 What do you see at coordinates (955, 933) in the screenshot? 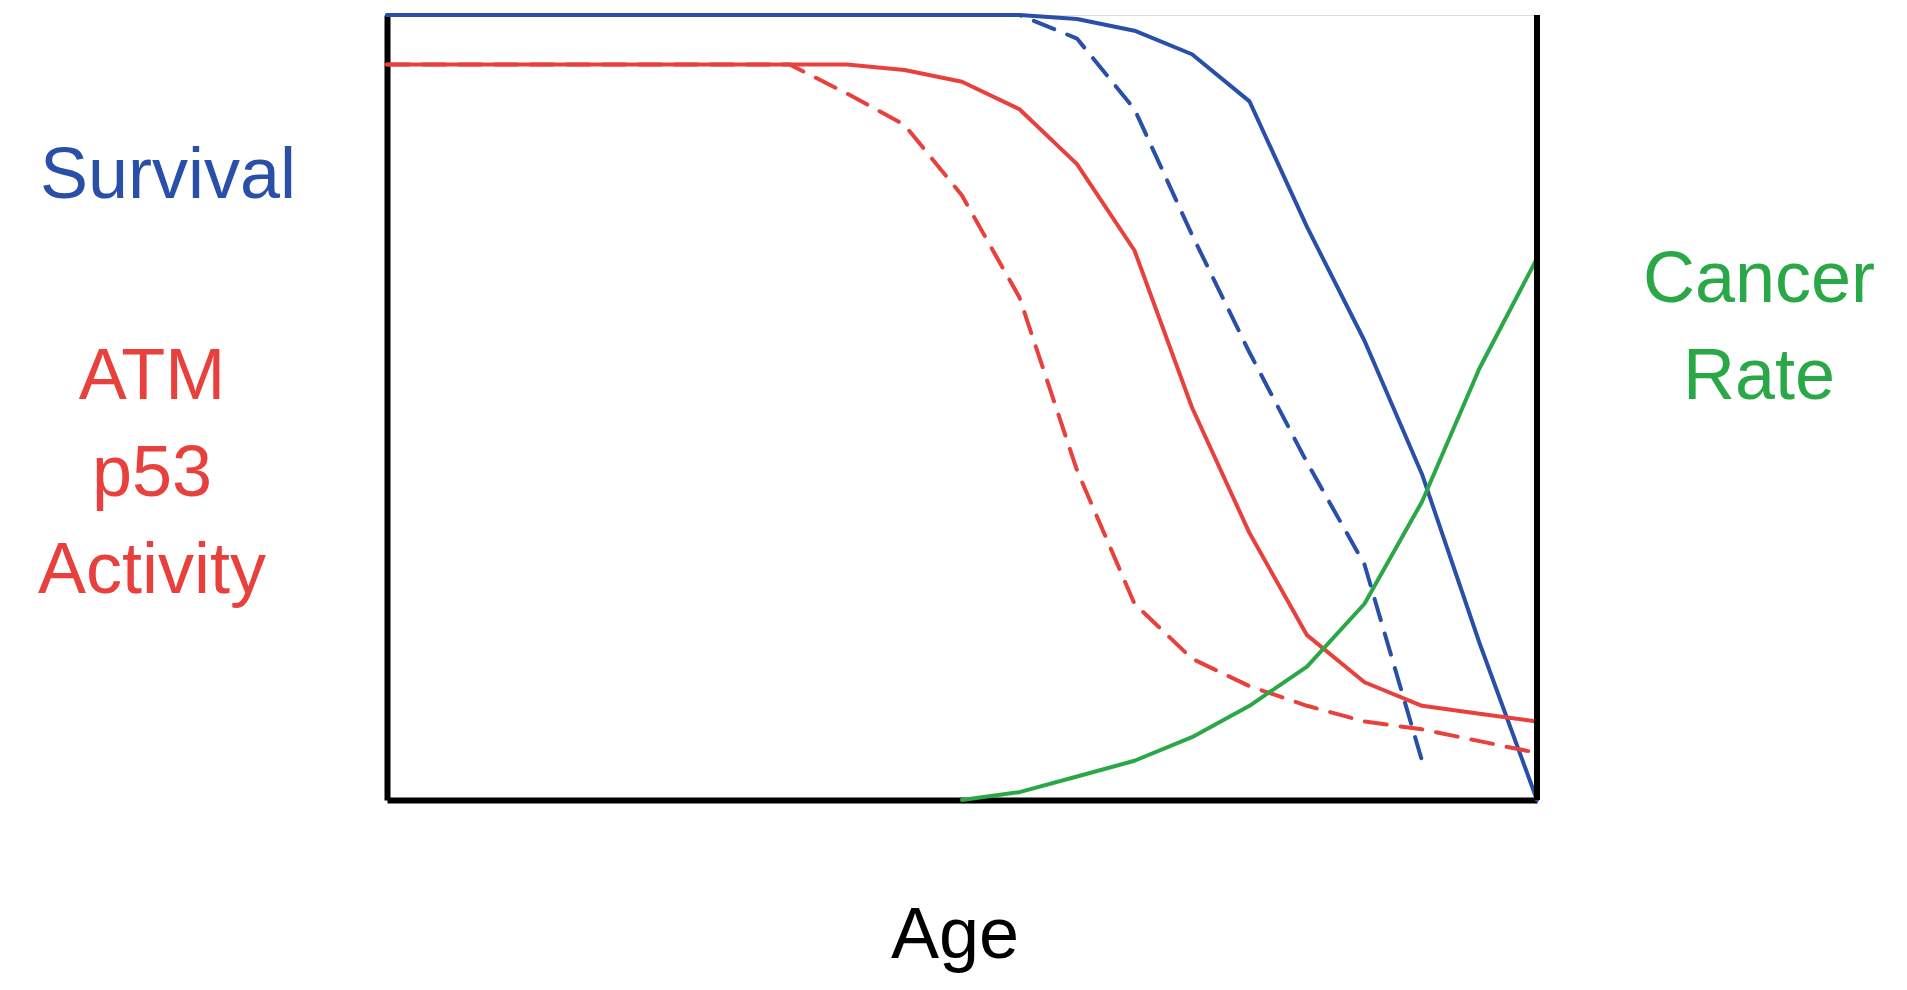
I see `x-axis-title: Age` at bounding box center [955, 933].